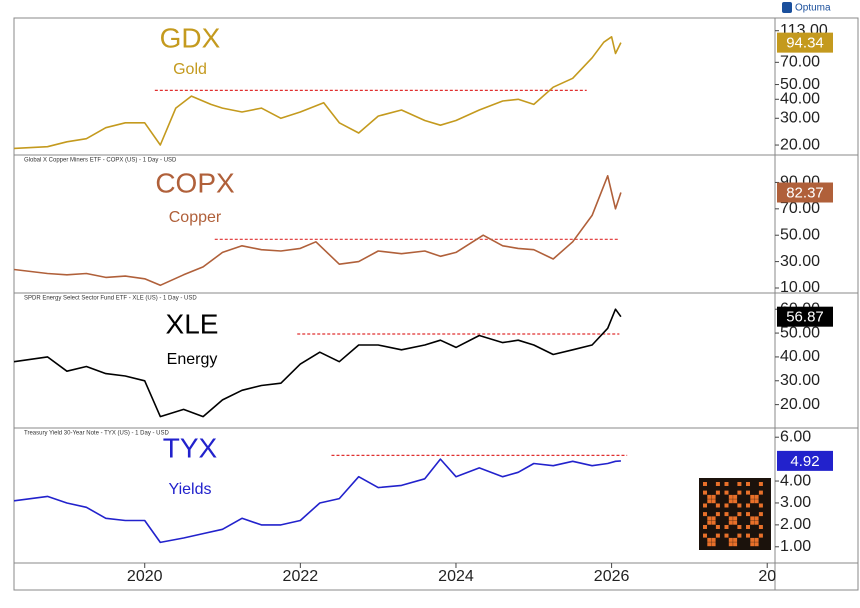 Image resolution: width=860 pixels, height=608 pixels. What do you see at coordinates (800, 261) in the screenshot?
I see `y-tick-label: 30.00` at bounding box center [800, 261].